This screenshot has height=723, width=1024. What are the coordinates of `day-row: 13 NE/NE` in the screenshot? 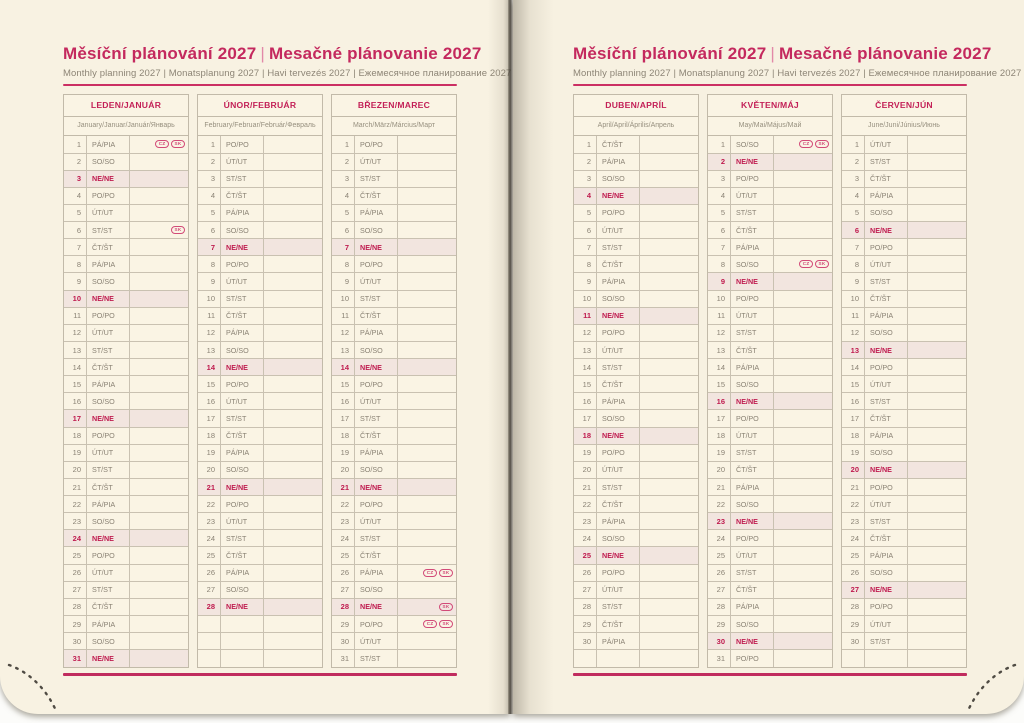 It's located at (904, 350).